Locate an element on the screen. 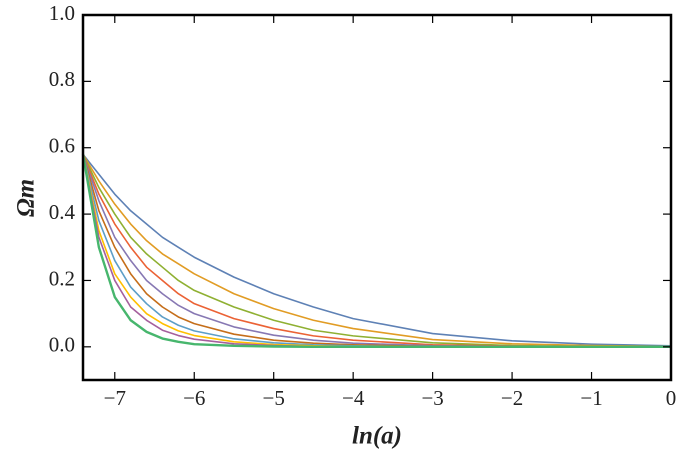 This screenshot has width=681, height=458. y-tick-label: 0.6 is located at coordinates (62, 146).